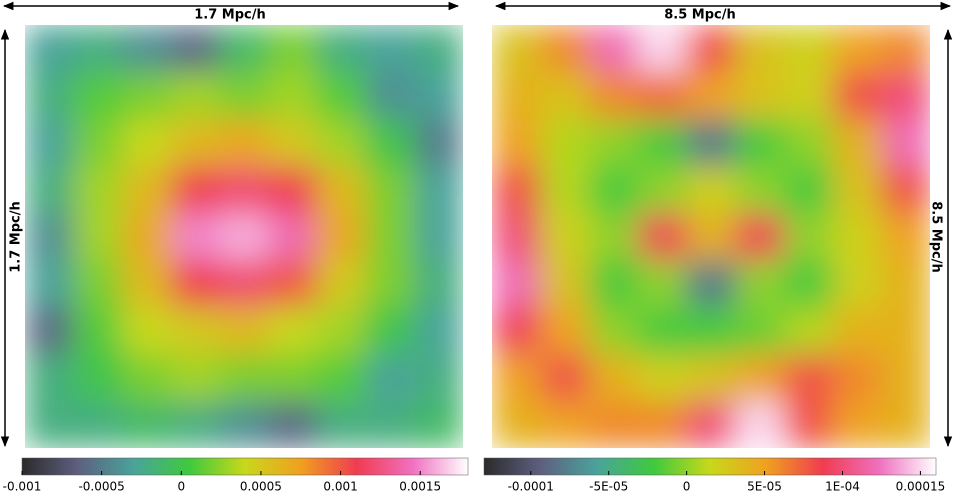 The image size is (954, 495). What do you see at coordinates (22, 487) in the screenshot?
I see `colorbar-tick-label: -0.001` at bounding box center [22, 487].